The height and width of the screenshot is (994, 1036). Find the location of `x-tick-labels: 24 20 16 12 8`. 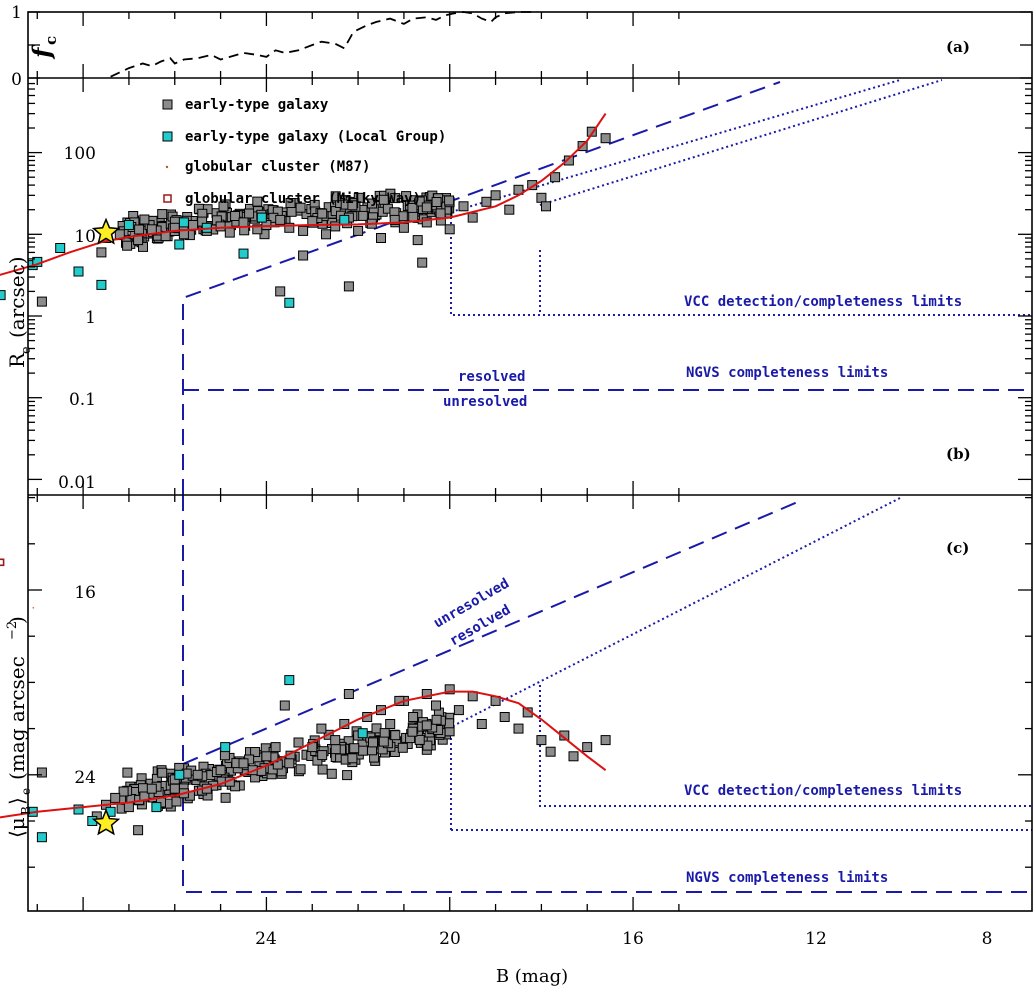

x-tick-labels: 24 20 16 12 8 is located at coordinates (623, 939).